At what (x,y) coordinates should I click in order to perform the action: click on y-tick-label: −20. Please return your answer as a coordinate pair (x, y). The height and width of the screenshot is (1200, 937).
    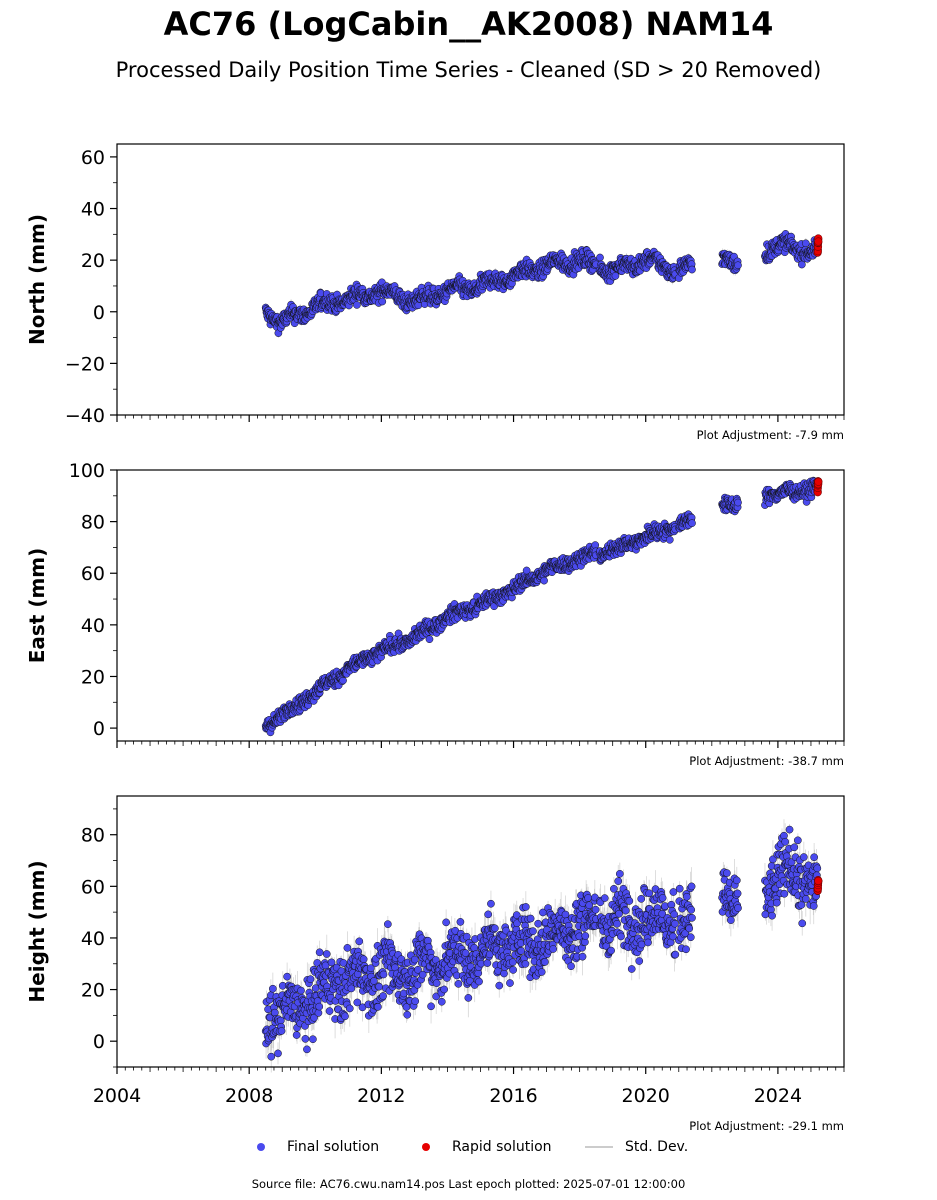
    Looking at the image, I should click on (85, 364).